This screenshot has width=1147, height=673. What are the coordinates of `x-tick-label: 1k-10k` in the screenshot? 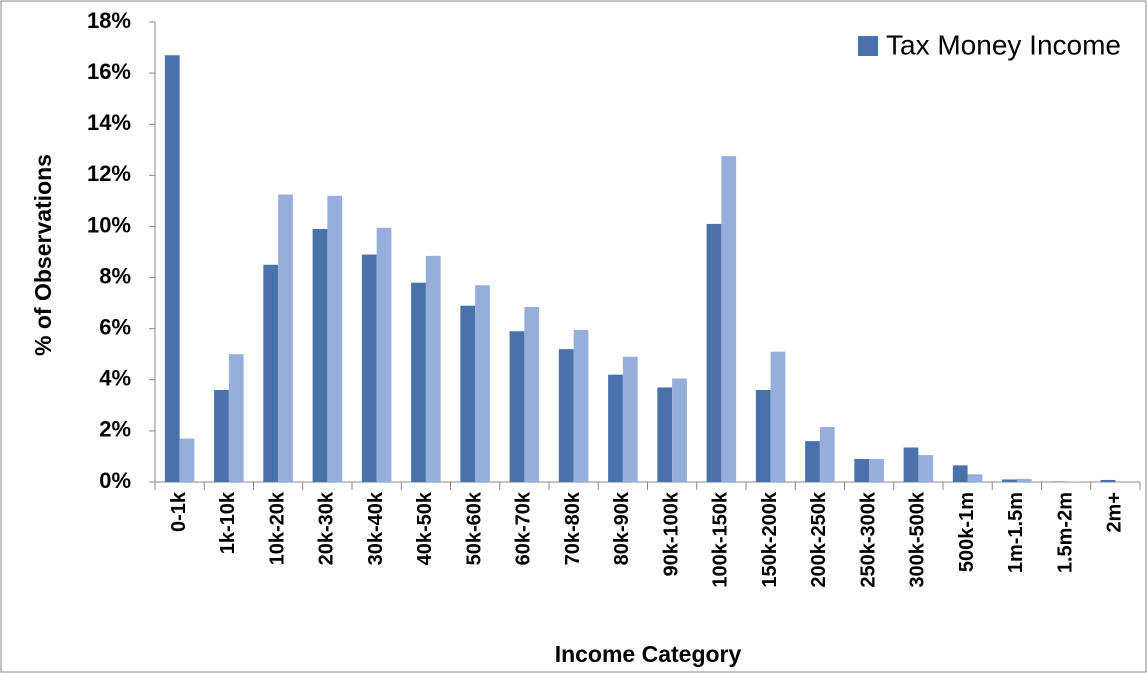 It's located at (228, 522).